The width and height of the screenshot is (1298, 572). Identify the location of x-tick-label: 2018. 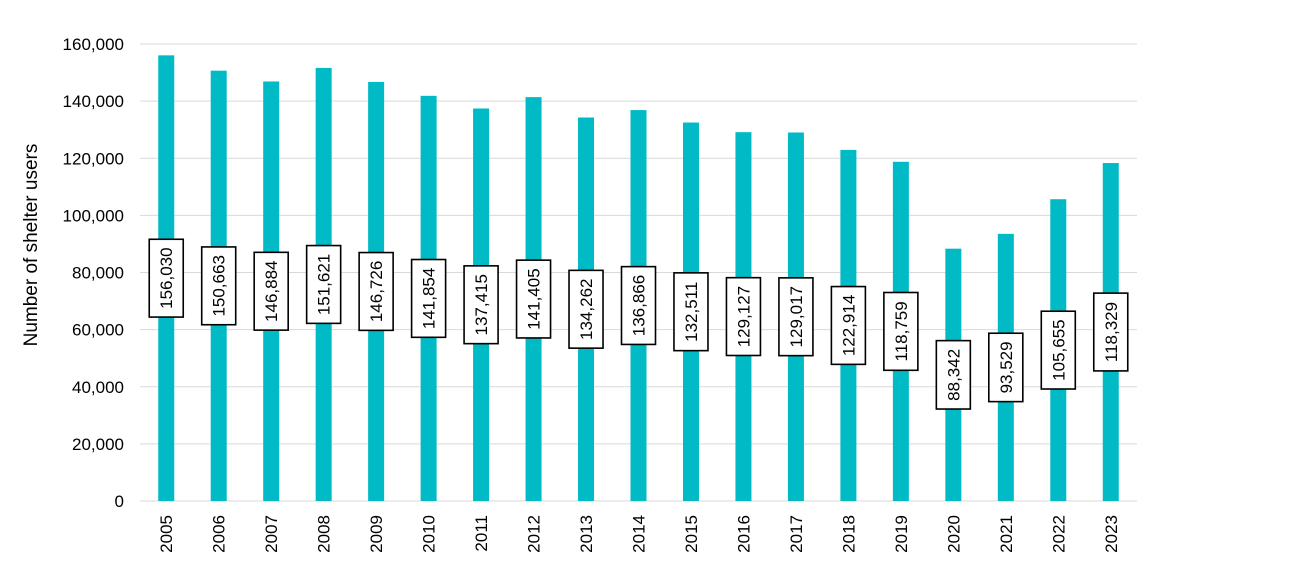
(848, 534).